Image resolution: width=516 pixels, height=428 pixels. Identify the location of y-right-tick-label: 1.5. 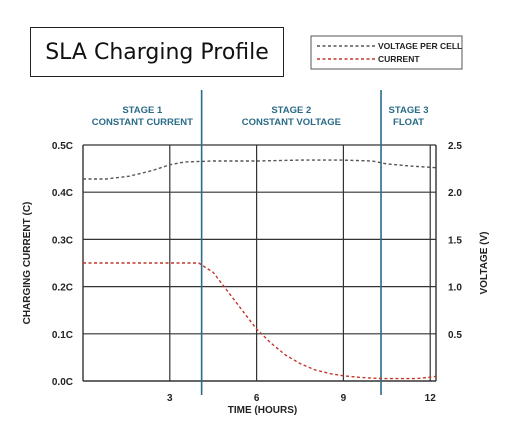
(455, 240).